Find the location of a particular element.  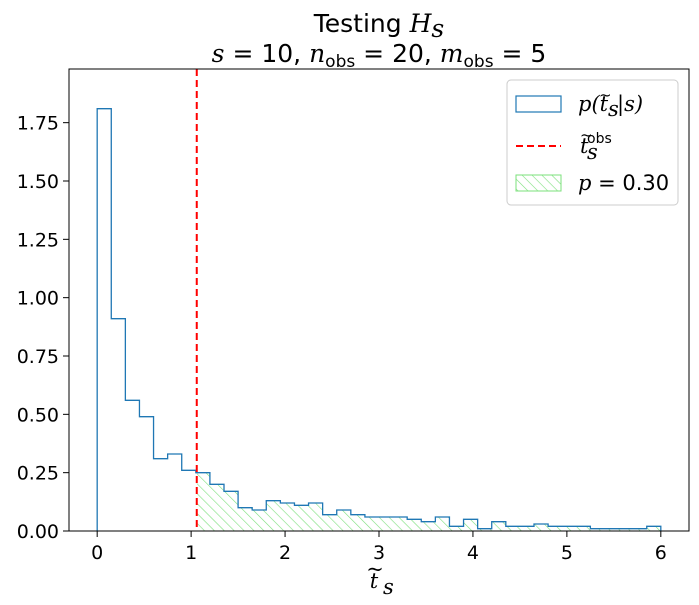

svg-text: |s) is located at coordinates (630, 104).